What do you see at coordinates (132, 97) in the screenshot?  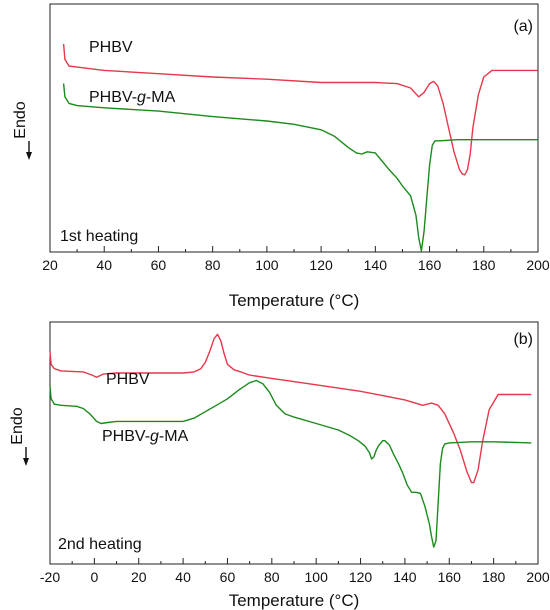 I see `series-label-phbv-g-ma-a: PHBV-g-MA` at bounding box center [132, 97].